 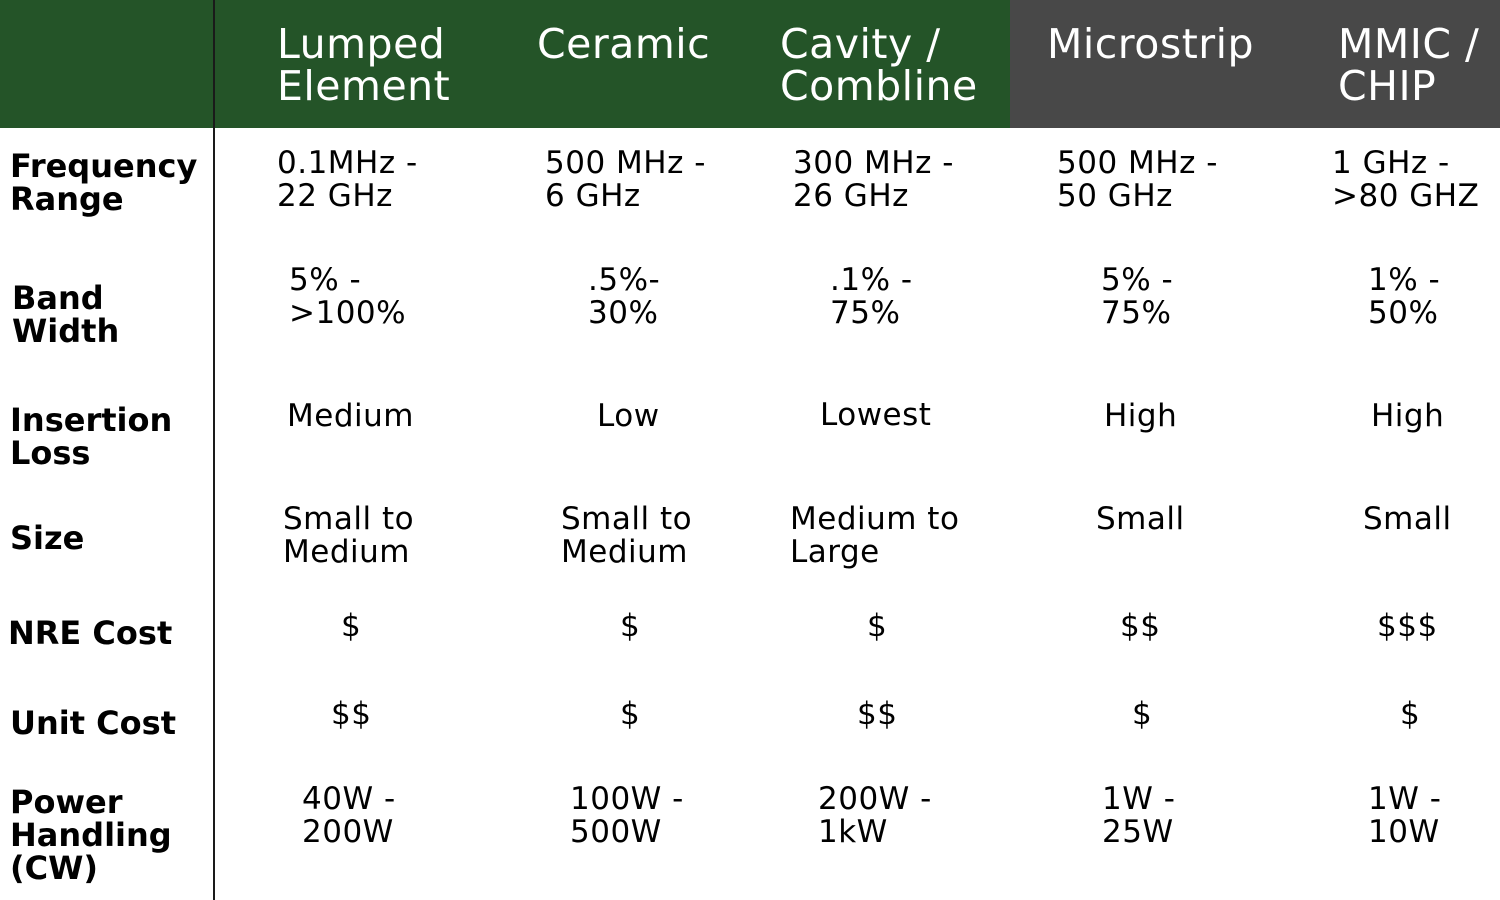 What do you see at coordinates (1137, 179) in the screenshot?
I see `cell-frequency-microstrip: 500 MHz - 50 GHz` at bounding box center [1137, 179].